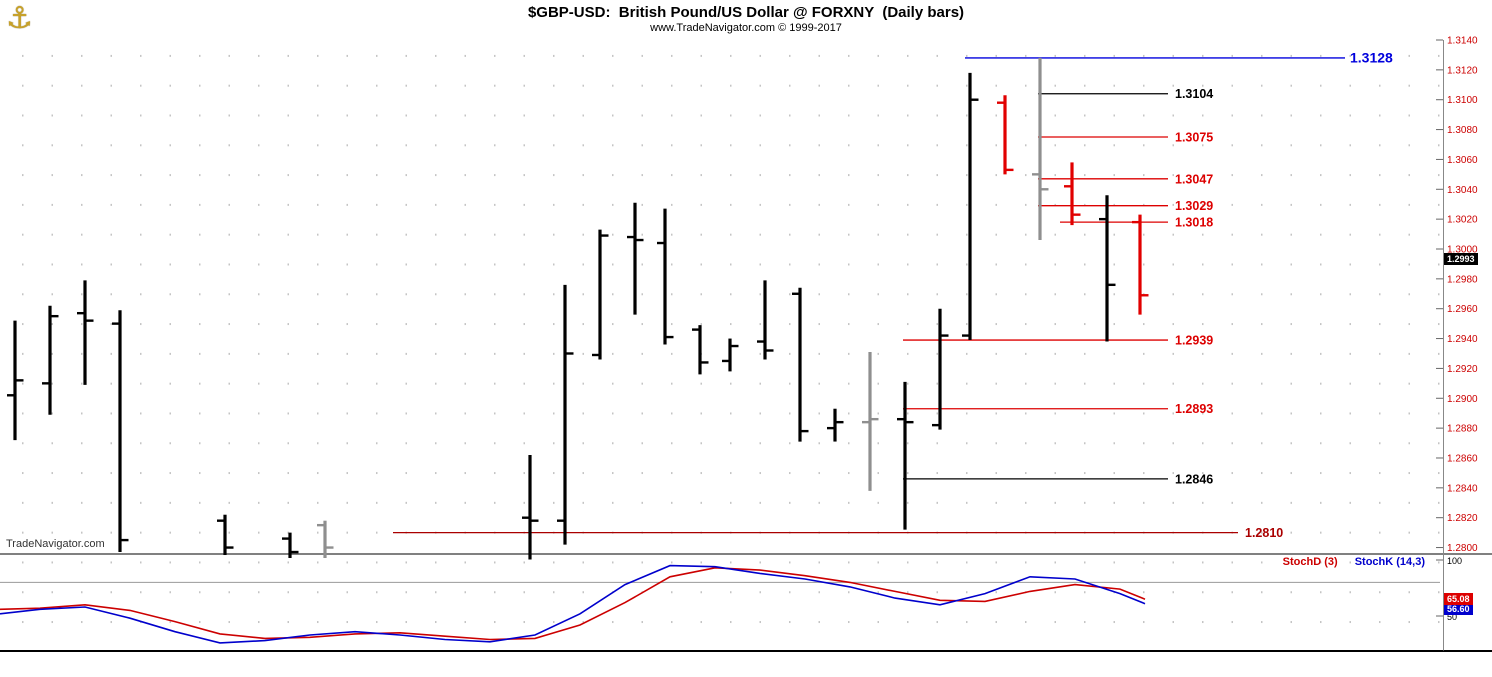  What do you see at coordinates (1462, 41) in the screenshot?
I see `price-axis-tick-label: 1.3140` at bounding box center [1462, 41].